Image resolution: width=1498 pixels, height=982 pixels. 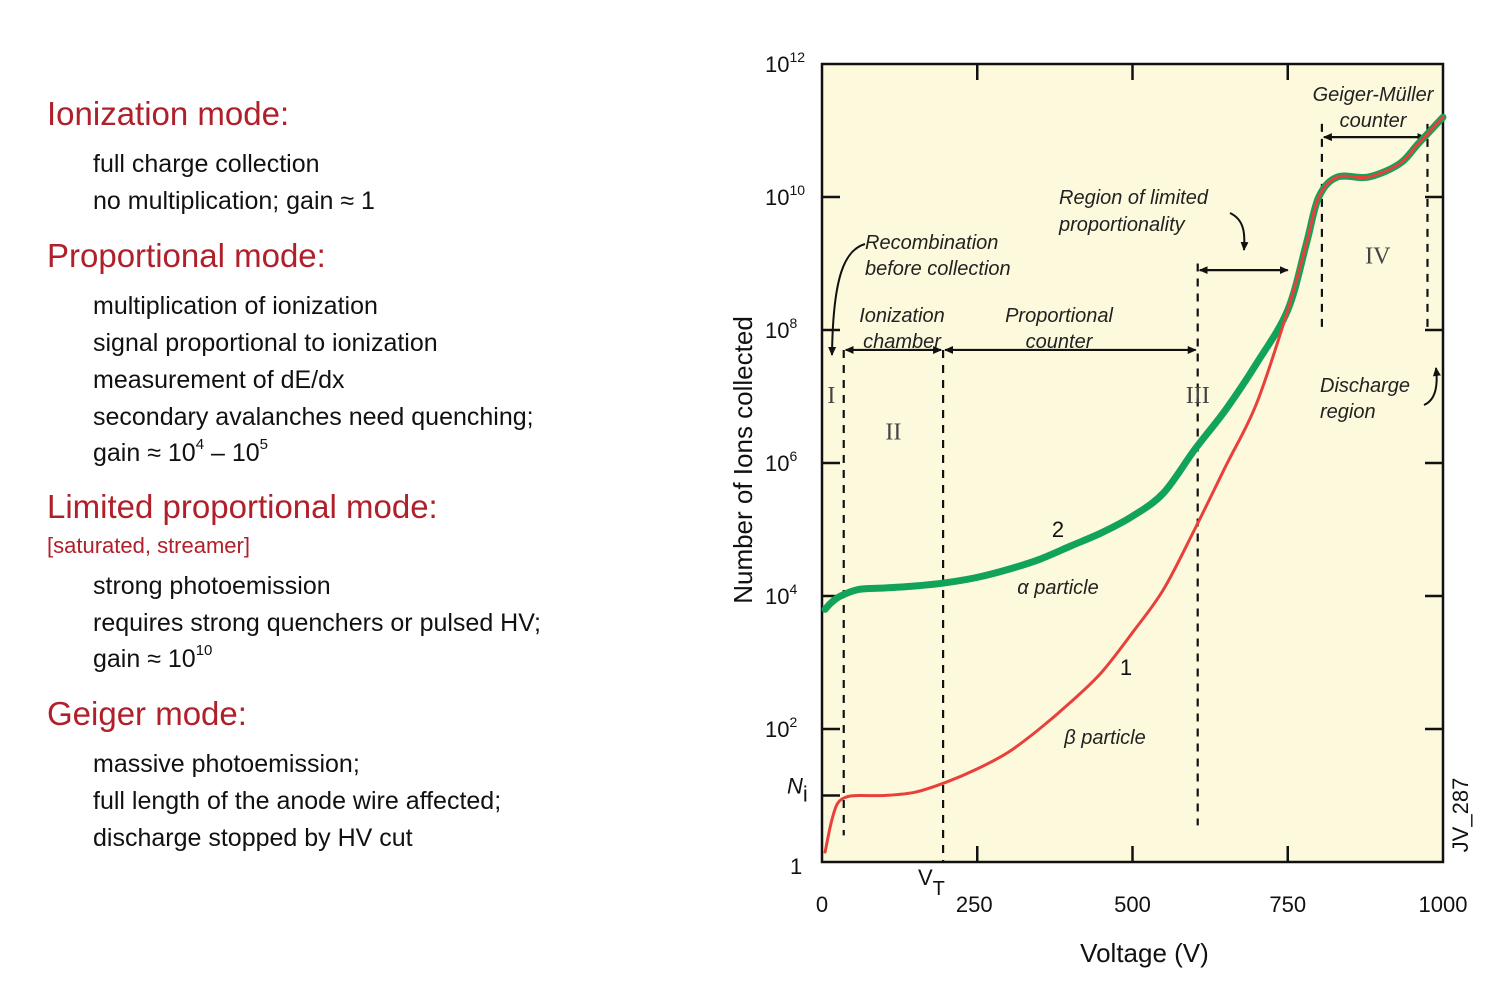 What do you see at coordinates (226, 764) in the screenshot?
I see `list-item: massive photoemission;` at bounding box center [226, 764].